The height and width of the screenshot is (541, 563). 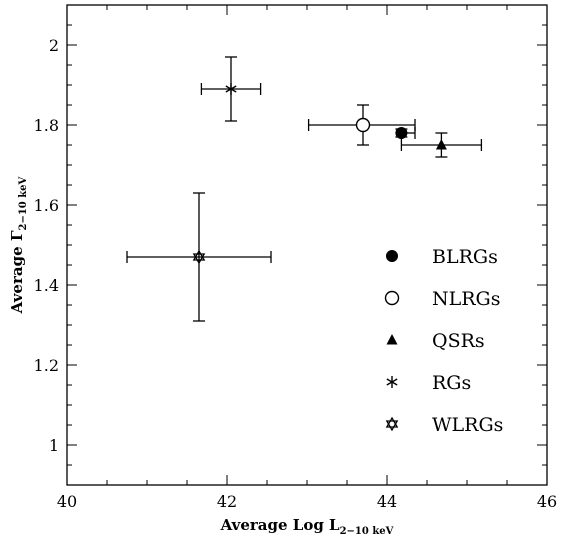 I want to click on legend-label: NLRGs, so click(x=466, y=299).